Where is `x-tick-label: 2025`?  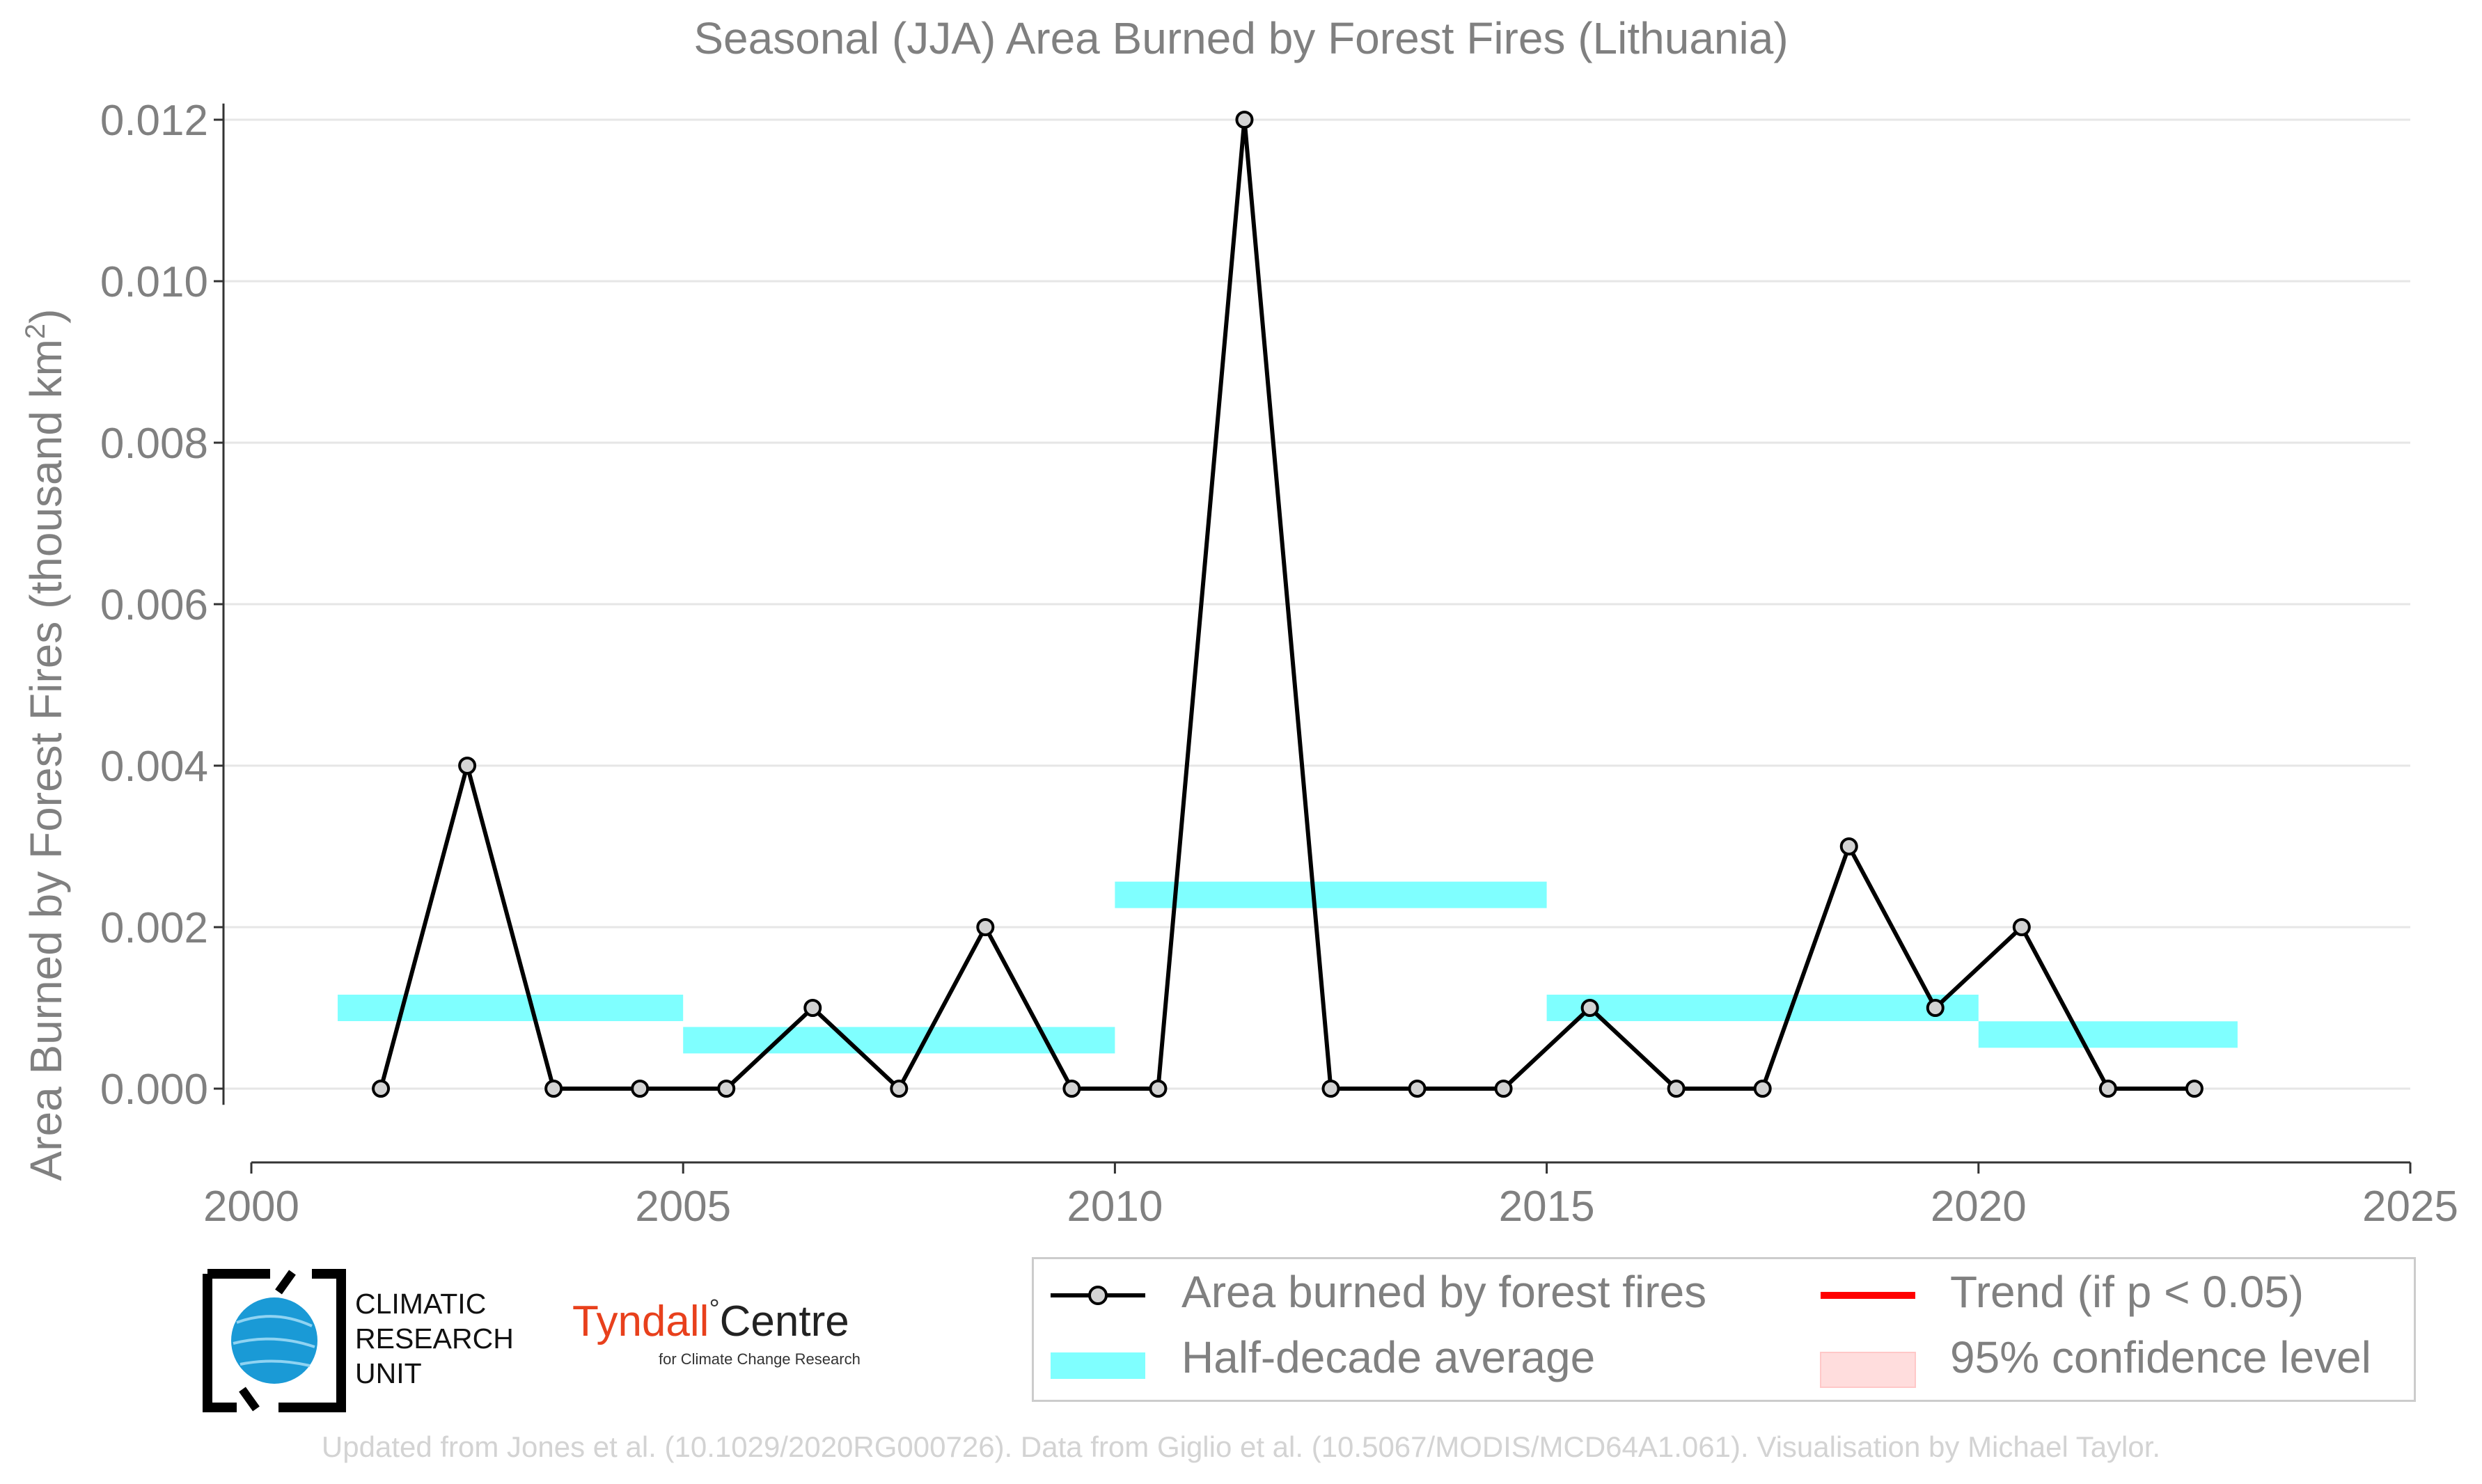
x-tick-label: 2025 is located at coordinates (2410, 1207).